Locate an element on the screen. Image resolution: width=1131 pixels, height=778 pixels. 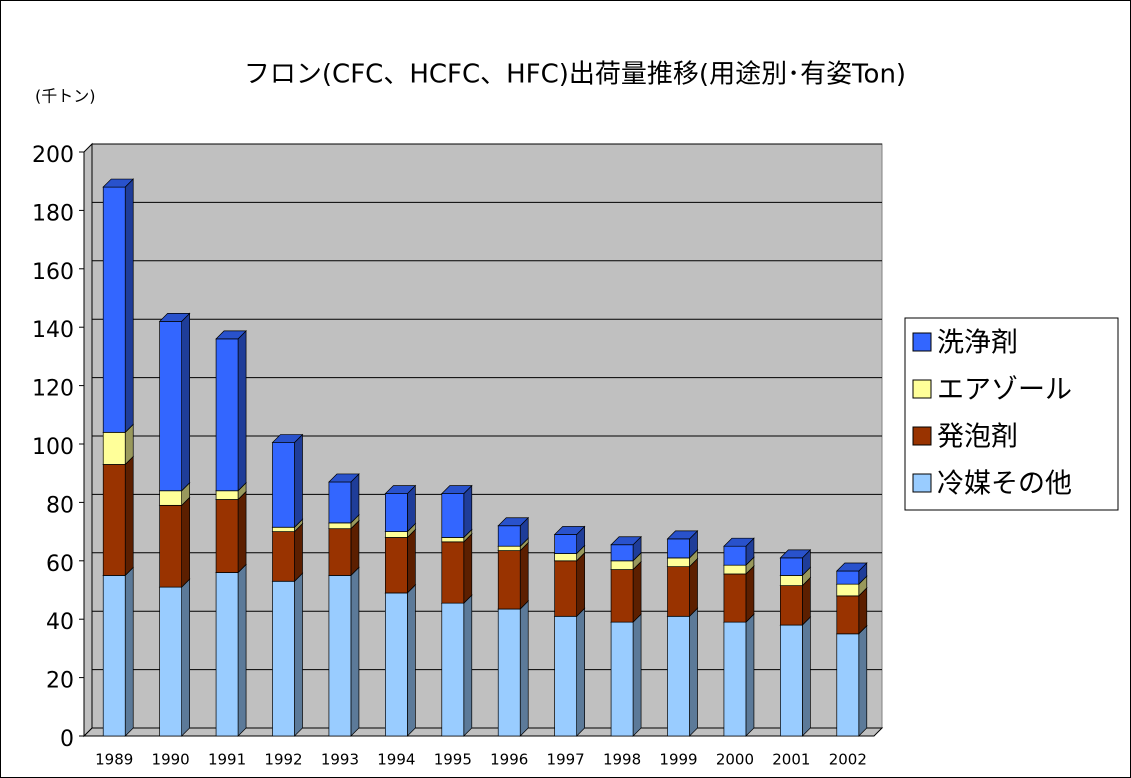
y-tick-label: 160 is located at coordinates (53, 272).